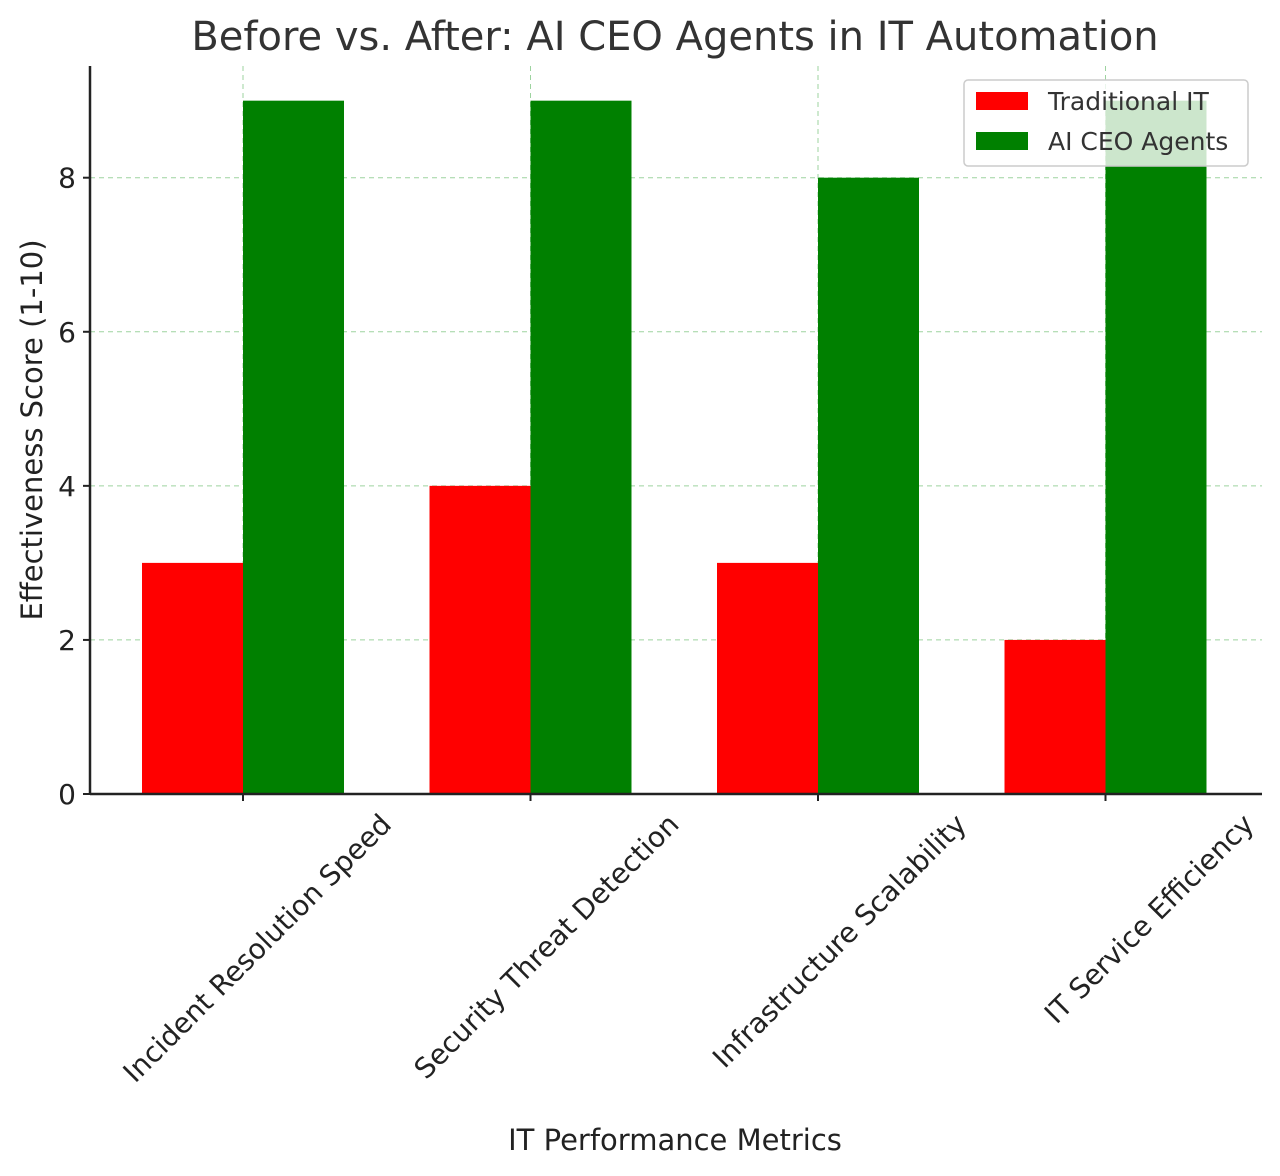 The height and width of the screenshot is (1176, 1280). I want to click on y-tick-label: 4, so click(67, 486).